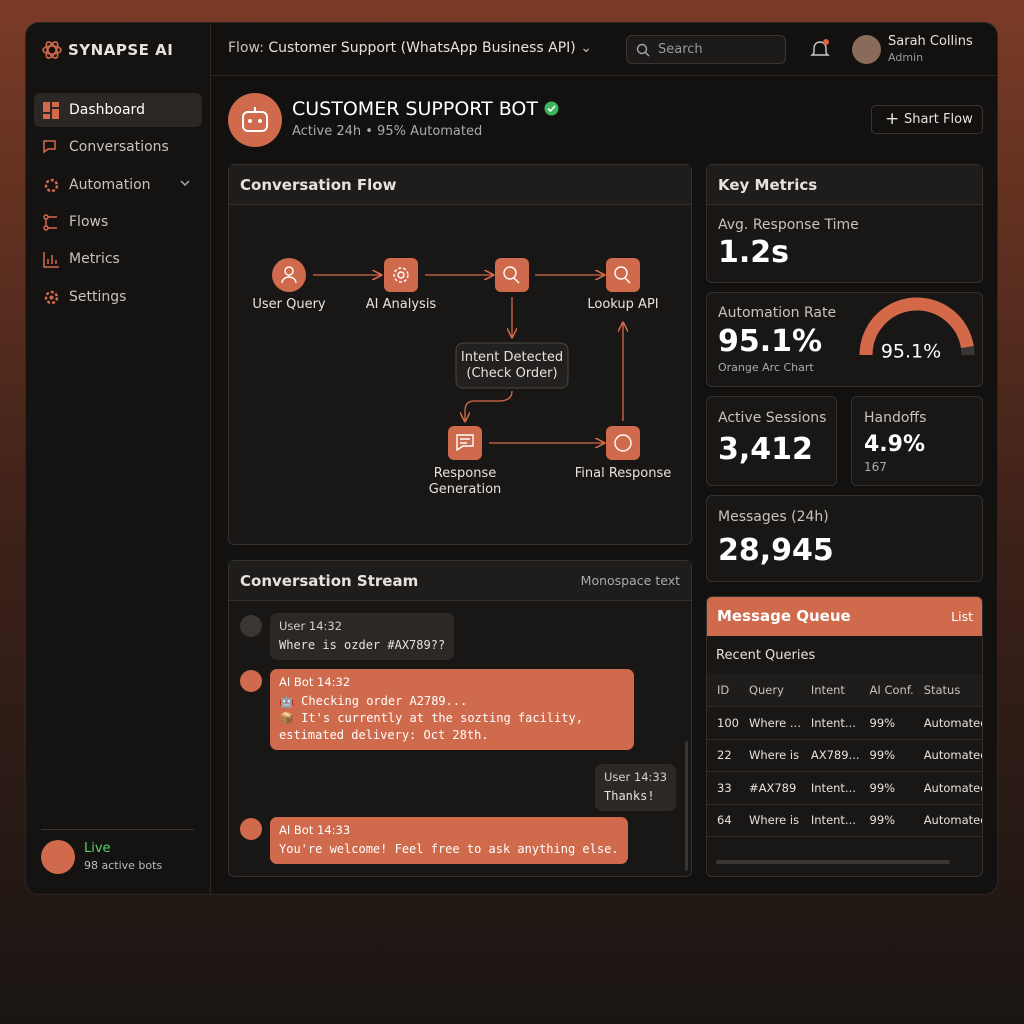 This screenshot has height=1024, width=1024. Describe the element at coordinates (723, 755) in the screenshot. I see `table-cell: 22` at that location.